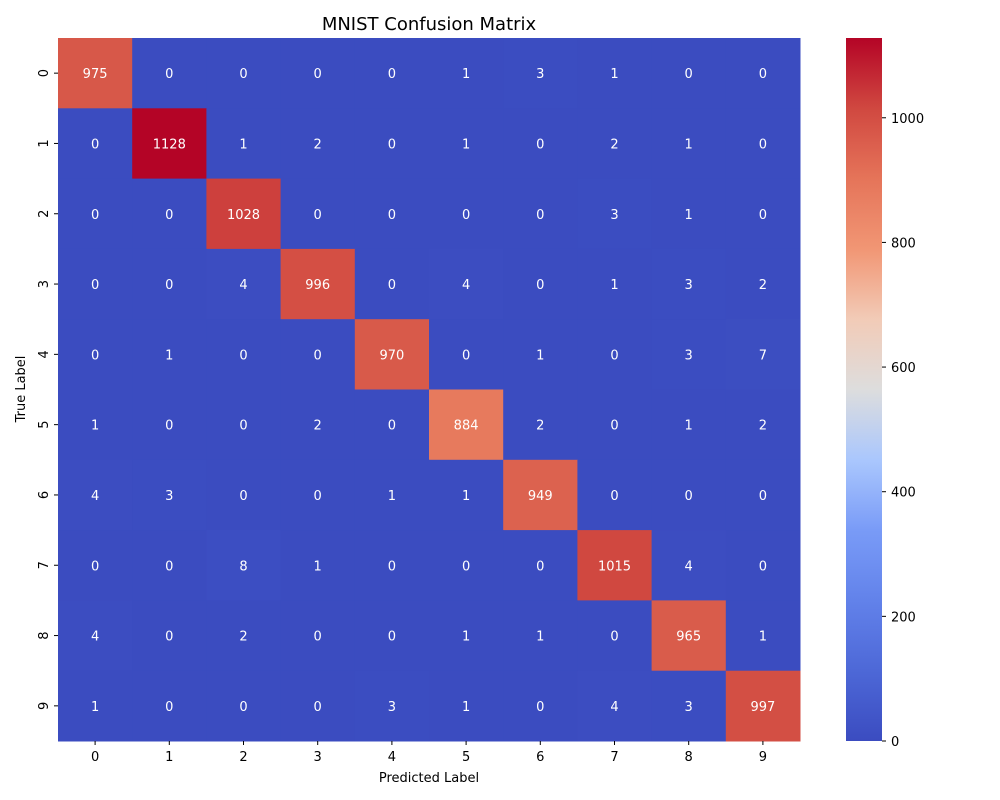  I want to click on y-tick-label: 9, so click(44, 706).